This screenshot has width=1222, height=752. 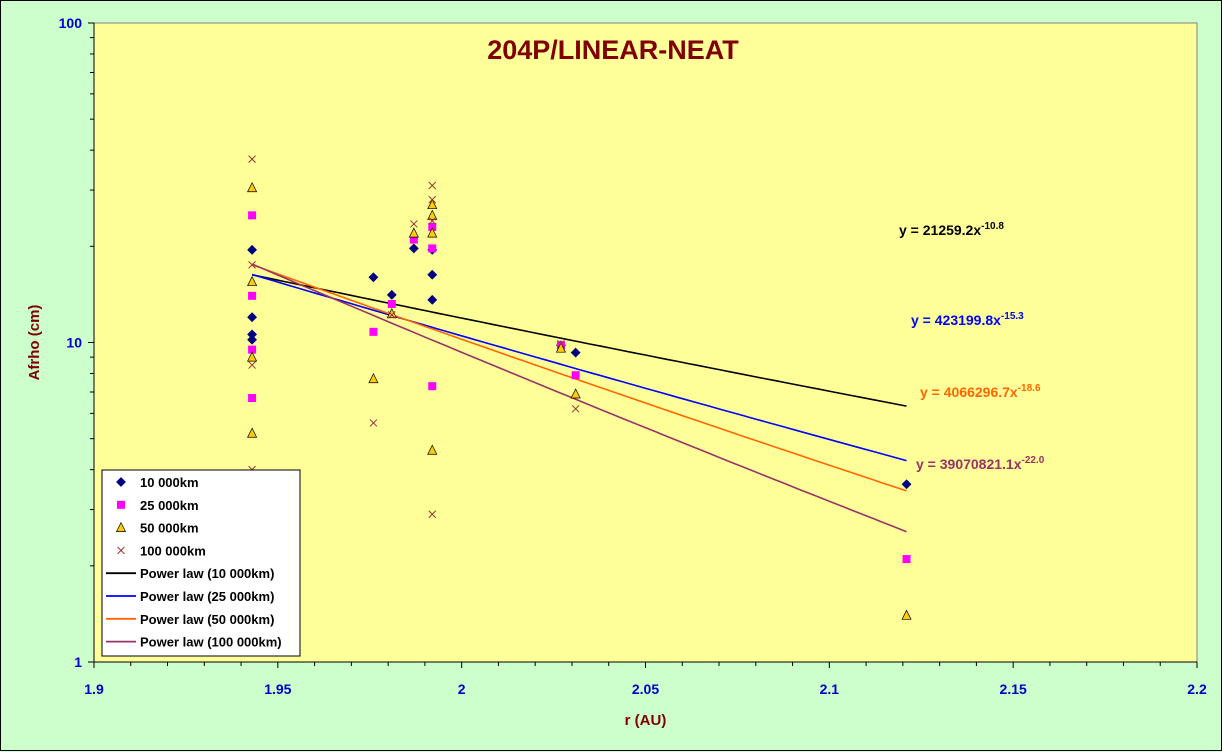 What do you see at coordinates (277, 689) in the screenshot?
I see `x-tick-label: 1.95` at bounding box center [277, 689].